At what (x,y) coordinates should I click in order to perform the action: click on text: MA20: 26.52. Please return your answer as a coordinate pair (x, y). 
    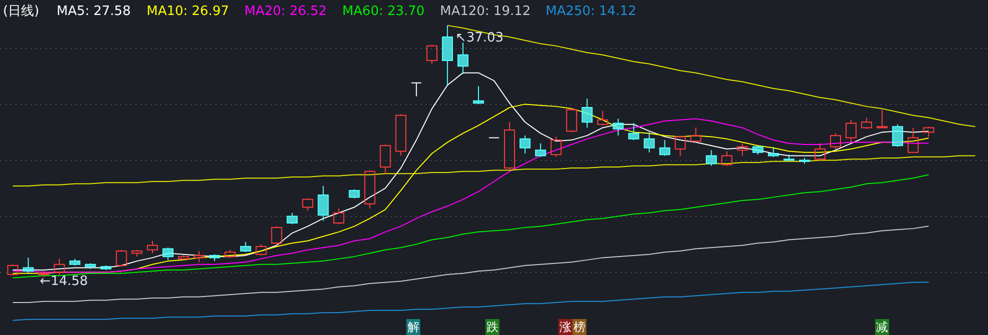
    Looking at the image, I should click on (285, 11).